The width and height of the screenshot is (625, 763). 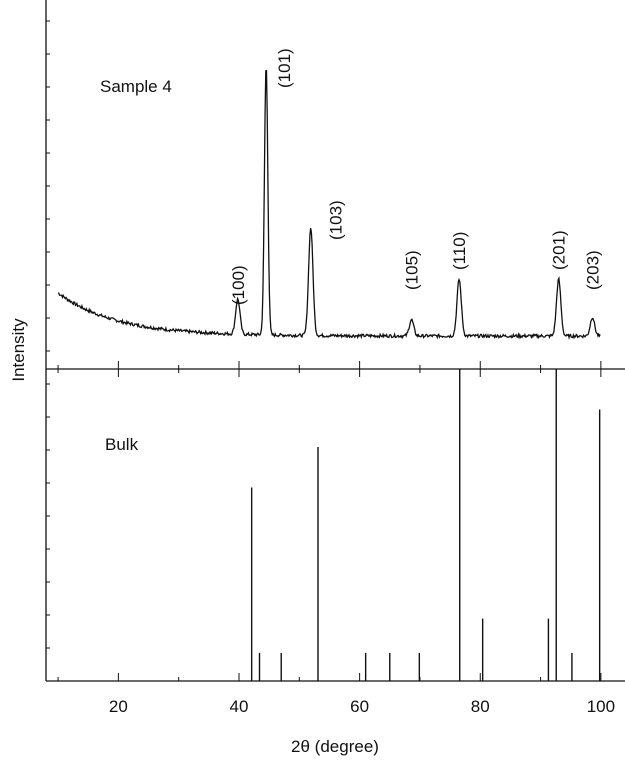 What do you see at coordinates (412, 270) in the screenshot?
I see `peak-index-label: (105)` at bounding box center [412, 270].